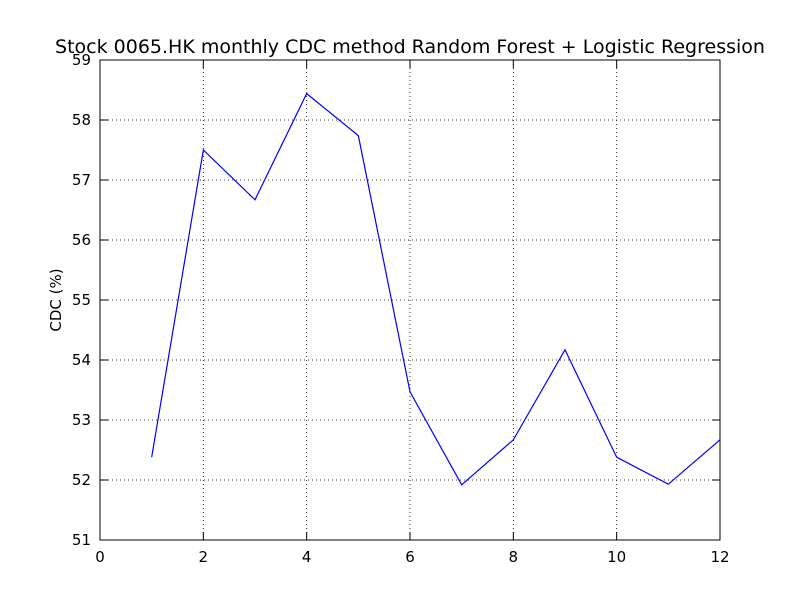 The width and height of the screenshot is (800, 600). What do you see at coordinates (81, 540) in the screenshot?
I see `y-tick-label: 51` at bounding box center [81, 540].